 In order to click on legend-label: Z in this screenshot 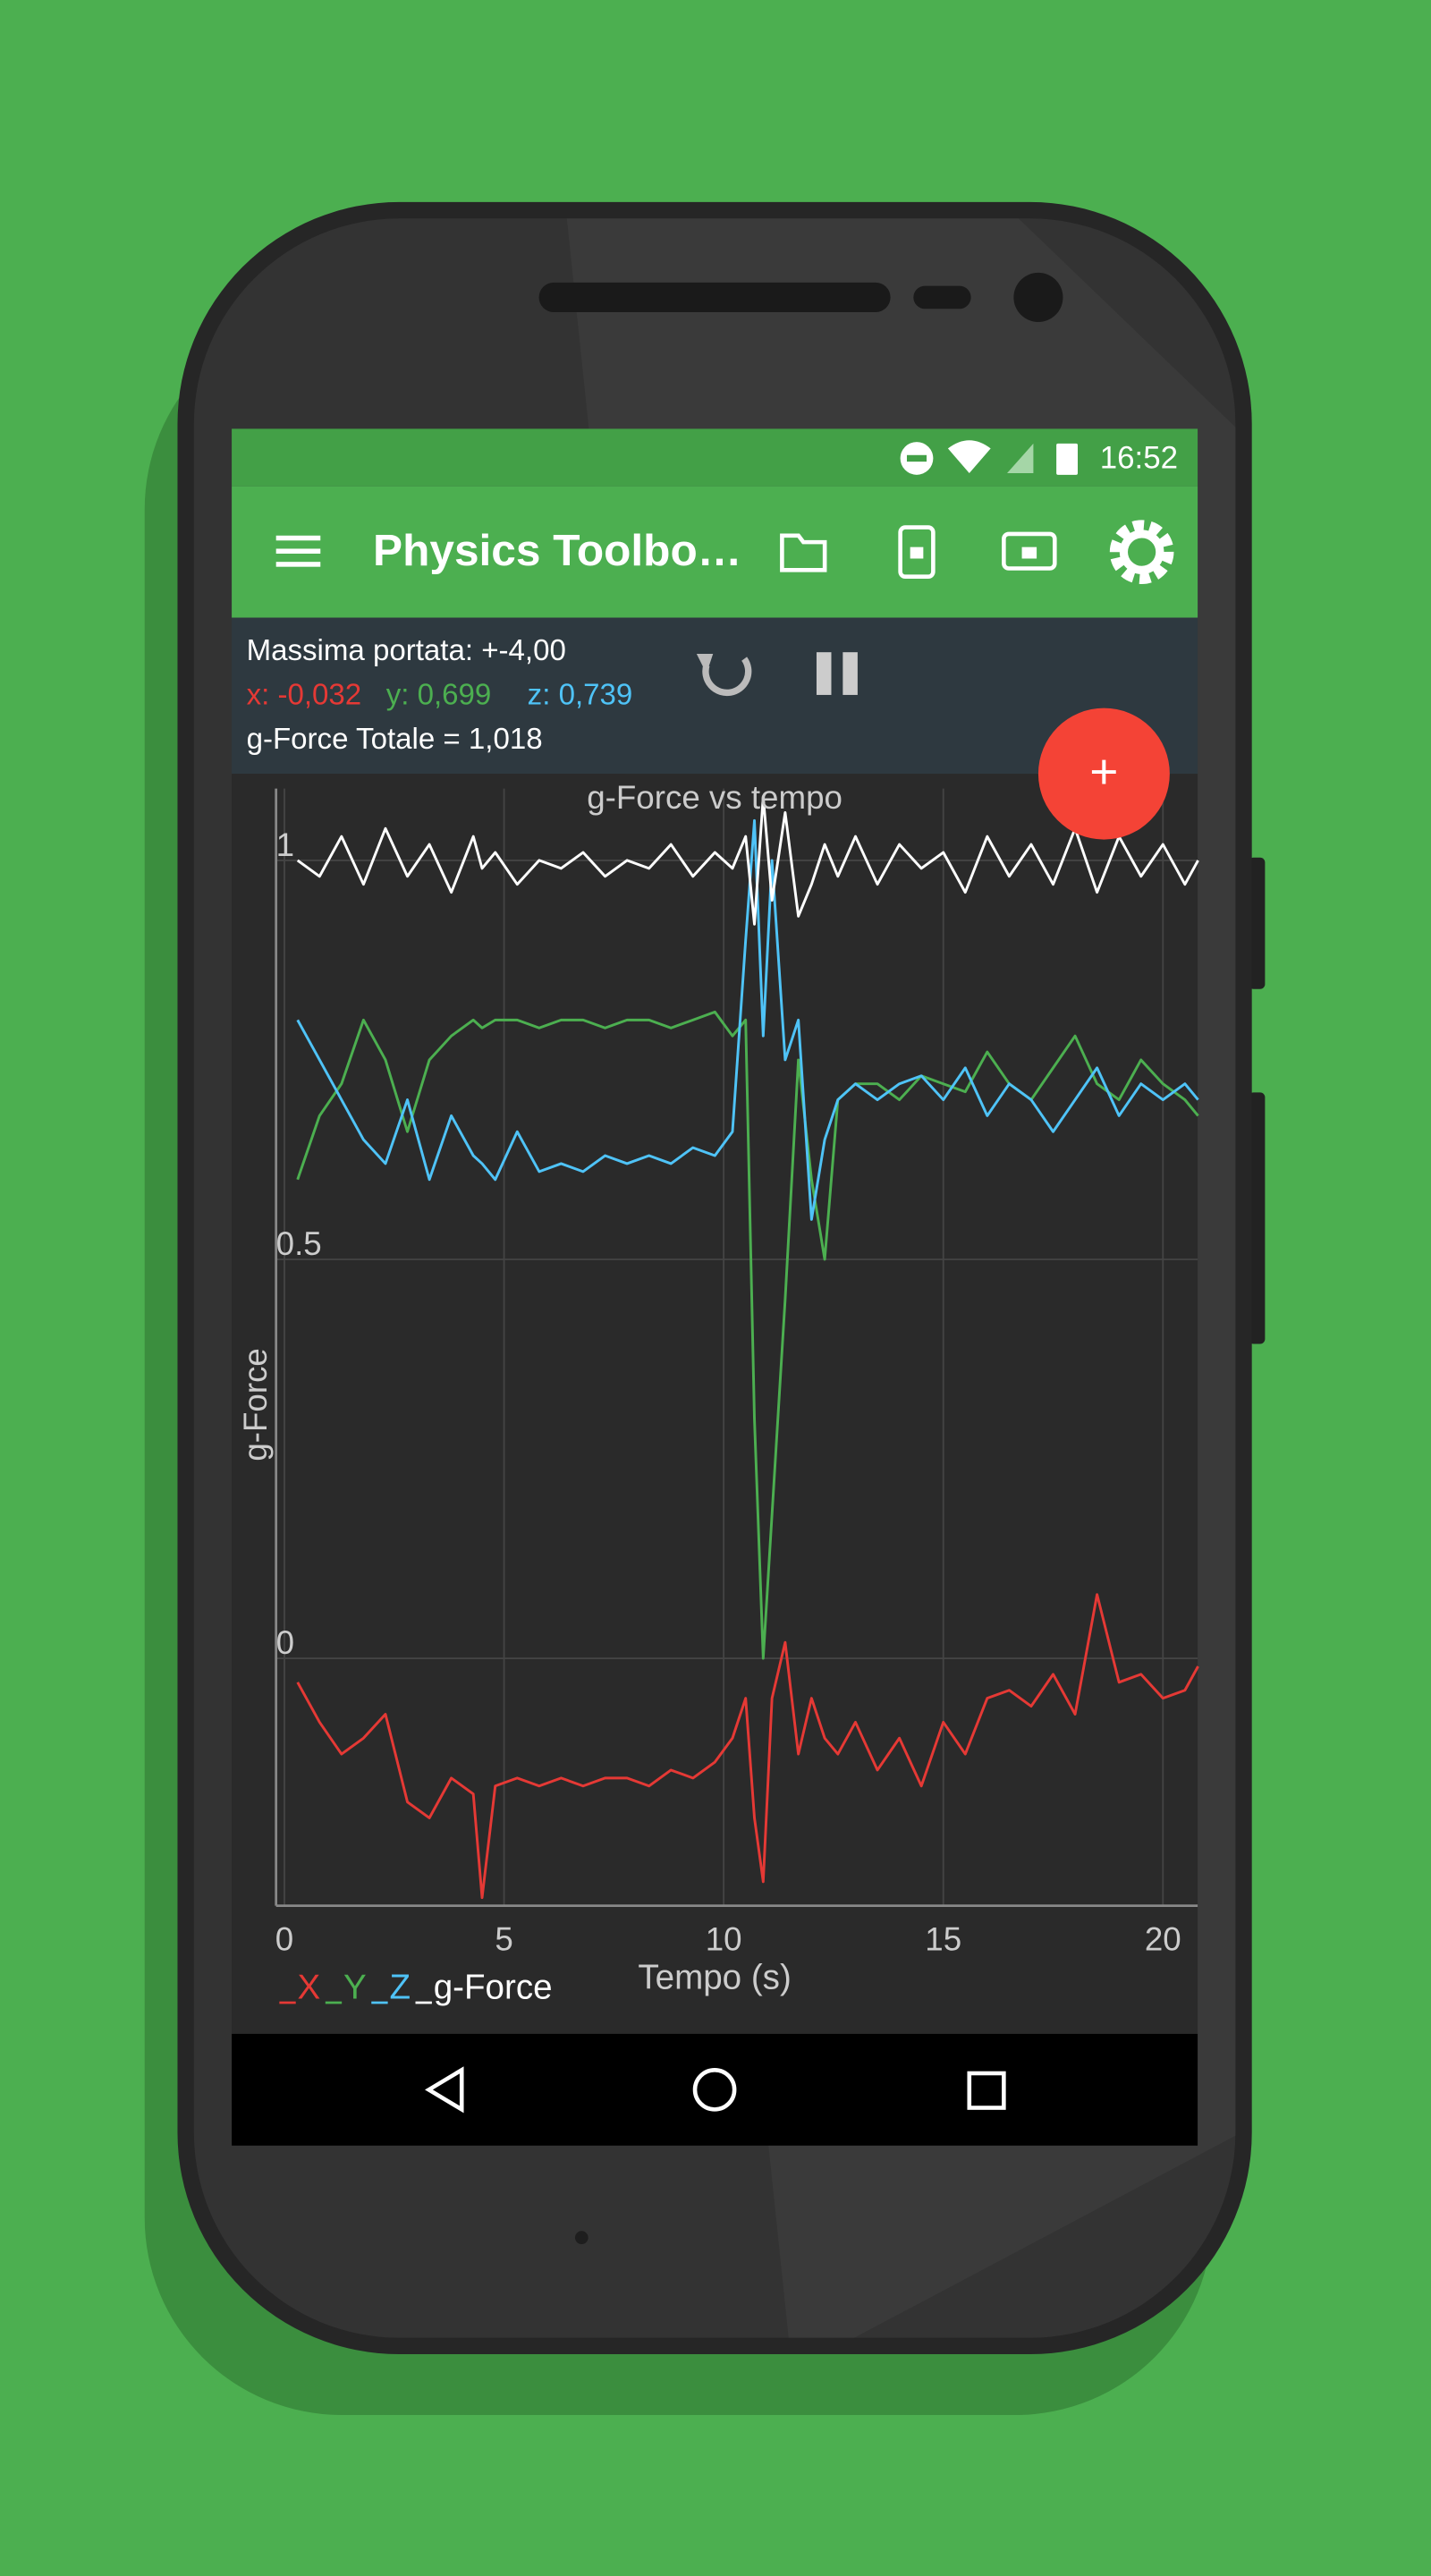, I will do `click(400, 1987)`.